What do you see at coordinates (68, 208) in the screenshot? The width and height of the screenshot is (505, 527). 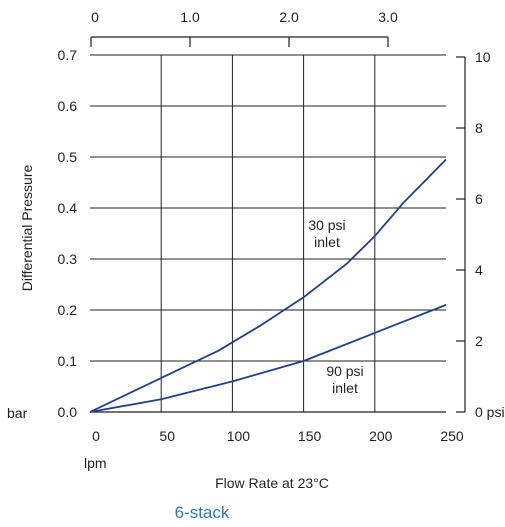 I see `y-tick-label: 0.4` at bounding box center [68, 208].